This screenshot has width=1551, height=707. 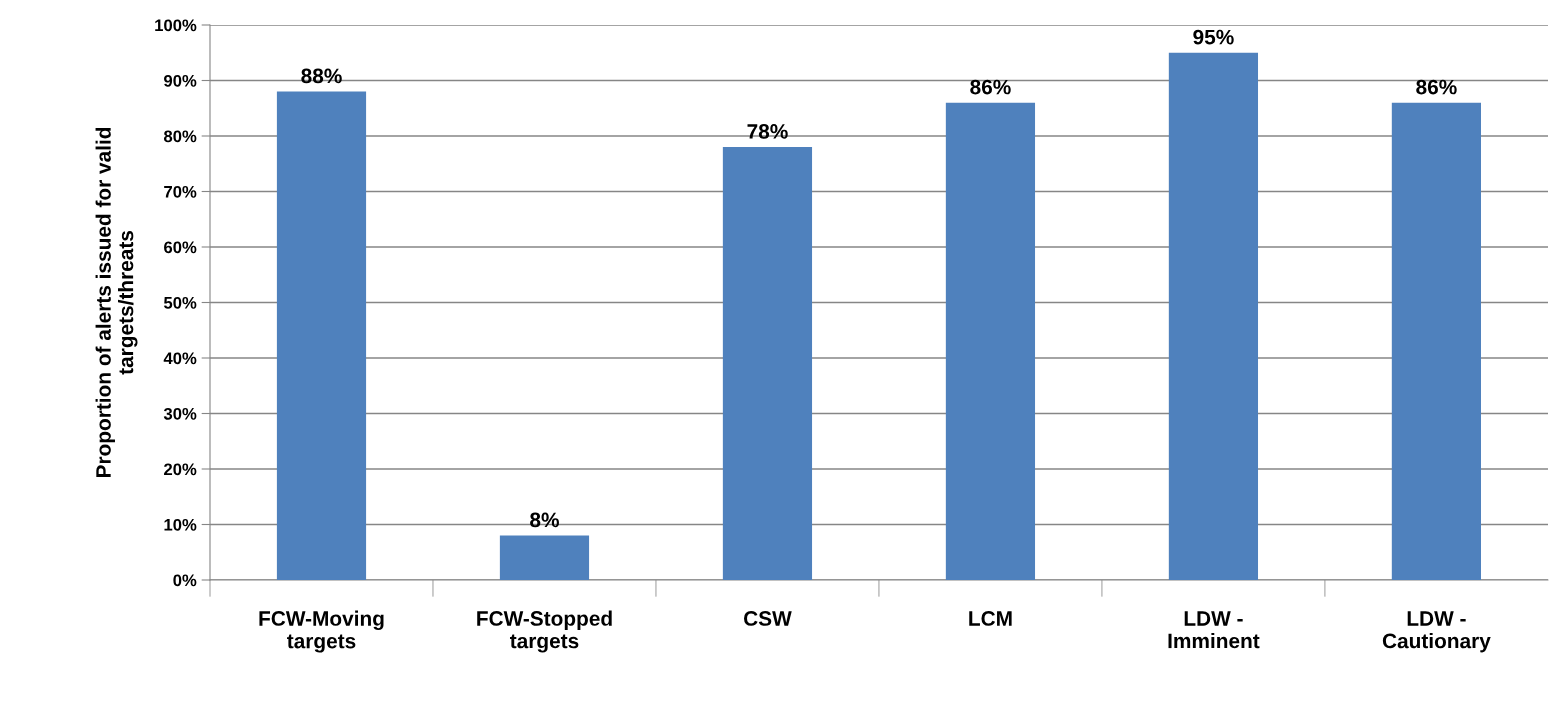 I want to click on data-label: 78%, so click(x=767, y=131).